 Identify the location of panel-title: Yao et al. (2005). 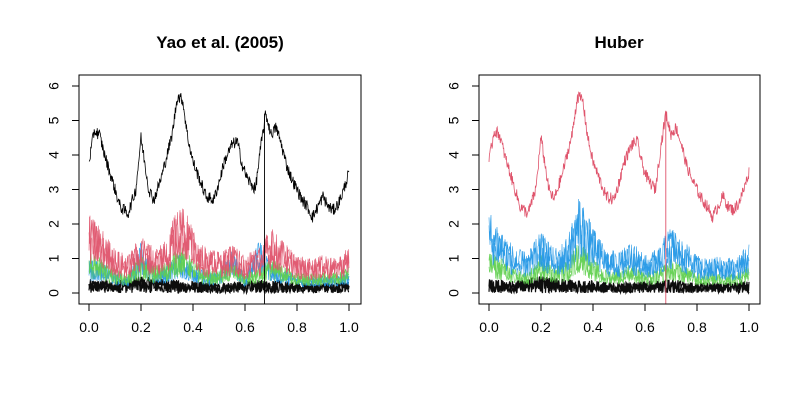
(220, 42).